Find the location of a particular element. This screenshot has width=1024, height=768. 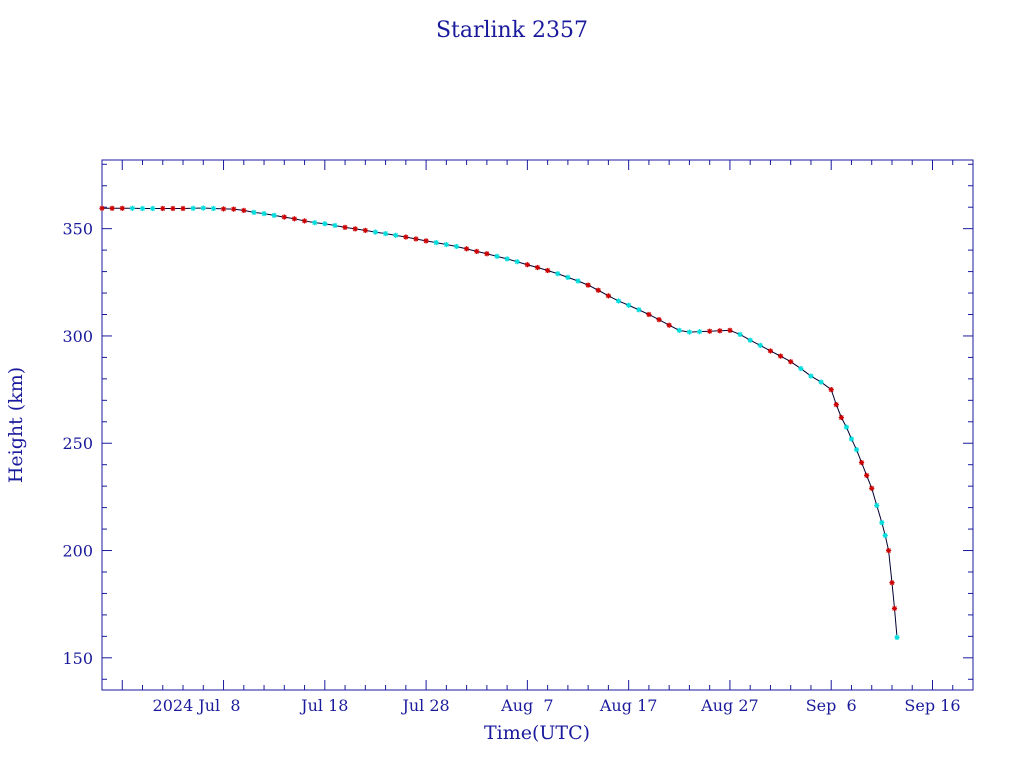

x-tick-label: Jul 28 is located at coordinates (424, 705).